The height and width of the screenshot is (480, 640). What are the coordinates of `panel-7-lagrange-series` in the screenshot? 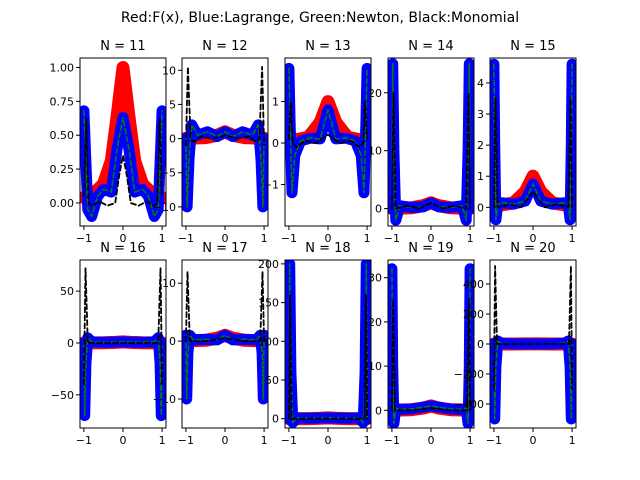 It's located at (225, 367).